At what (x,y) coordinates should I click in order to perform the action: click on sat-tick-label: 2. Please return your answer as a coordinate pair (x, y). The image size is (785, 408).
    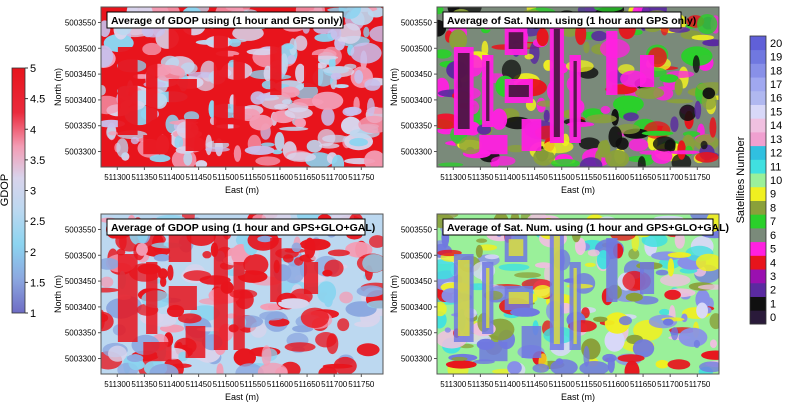
    Looking at the image, I should click on (773, 291).